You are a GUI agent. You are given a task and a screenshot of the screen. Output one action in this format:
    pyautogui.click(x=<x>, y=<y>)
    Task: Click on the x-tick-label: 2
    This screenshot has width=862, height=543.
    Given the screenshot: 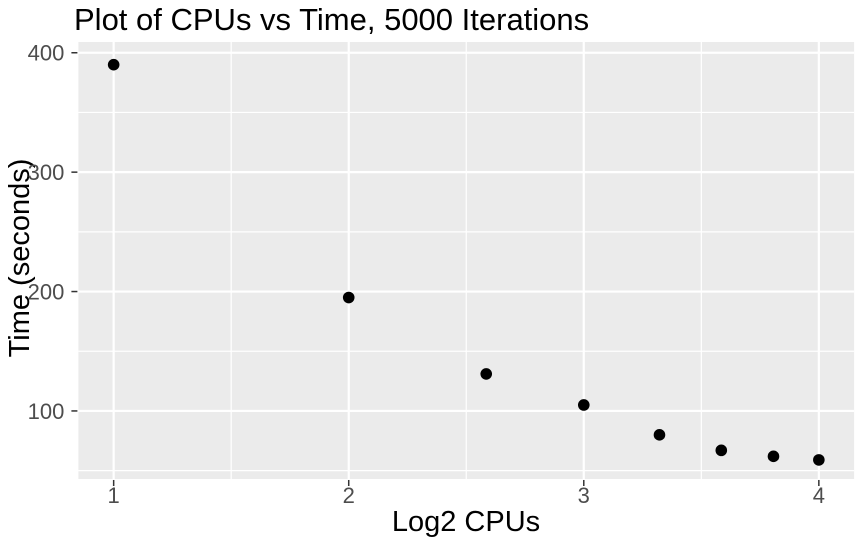 What is the action you would take?
    pyautogui.click(x=349, y=495)
    